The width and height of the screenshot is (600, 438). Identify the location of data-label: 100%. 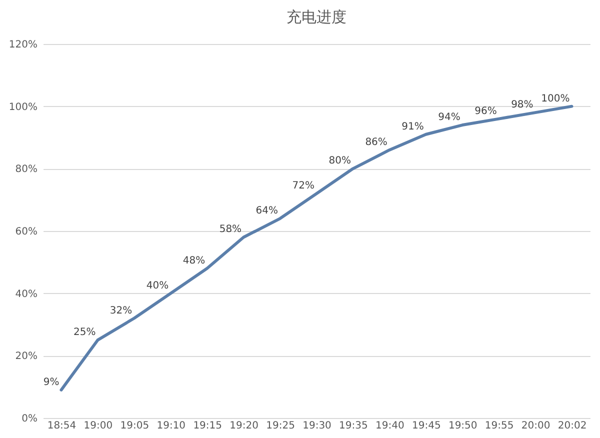
(555, 98).